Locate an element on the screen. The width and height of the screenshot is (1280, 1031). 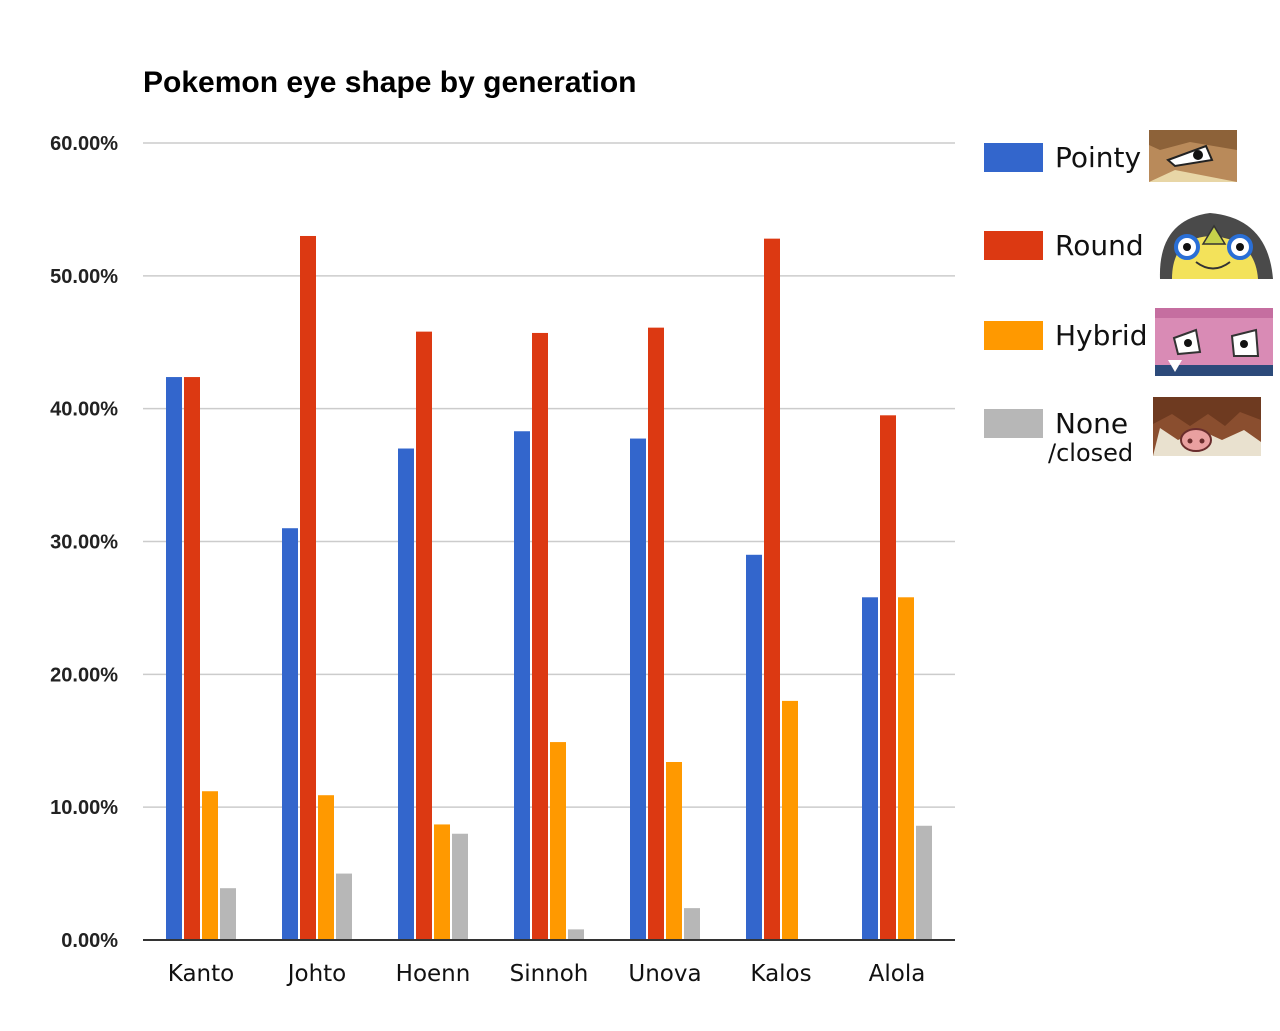
legend-label-pointy: Pointy is located at coordinates (1098, 157).